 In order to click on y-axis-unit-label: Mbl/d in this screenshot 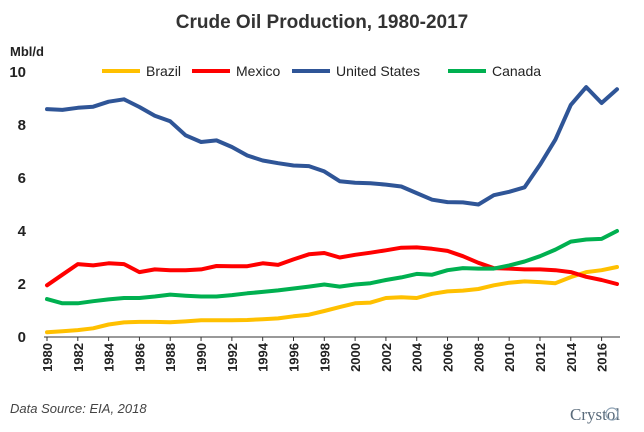, I will do `click(27, 51)`.